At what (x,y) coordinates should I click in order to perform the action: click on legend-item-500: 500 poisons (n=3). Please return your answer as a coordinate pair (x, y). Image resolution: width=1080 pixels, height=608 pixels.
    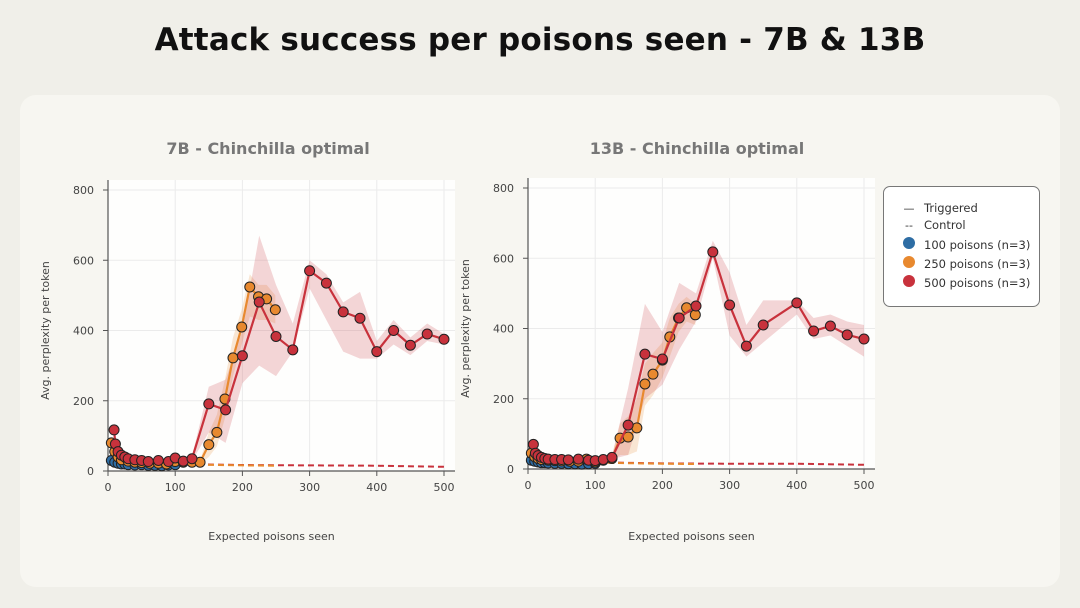
    Looking at the image, I should click on (966, 282).